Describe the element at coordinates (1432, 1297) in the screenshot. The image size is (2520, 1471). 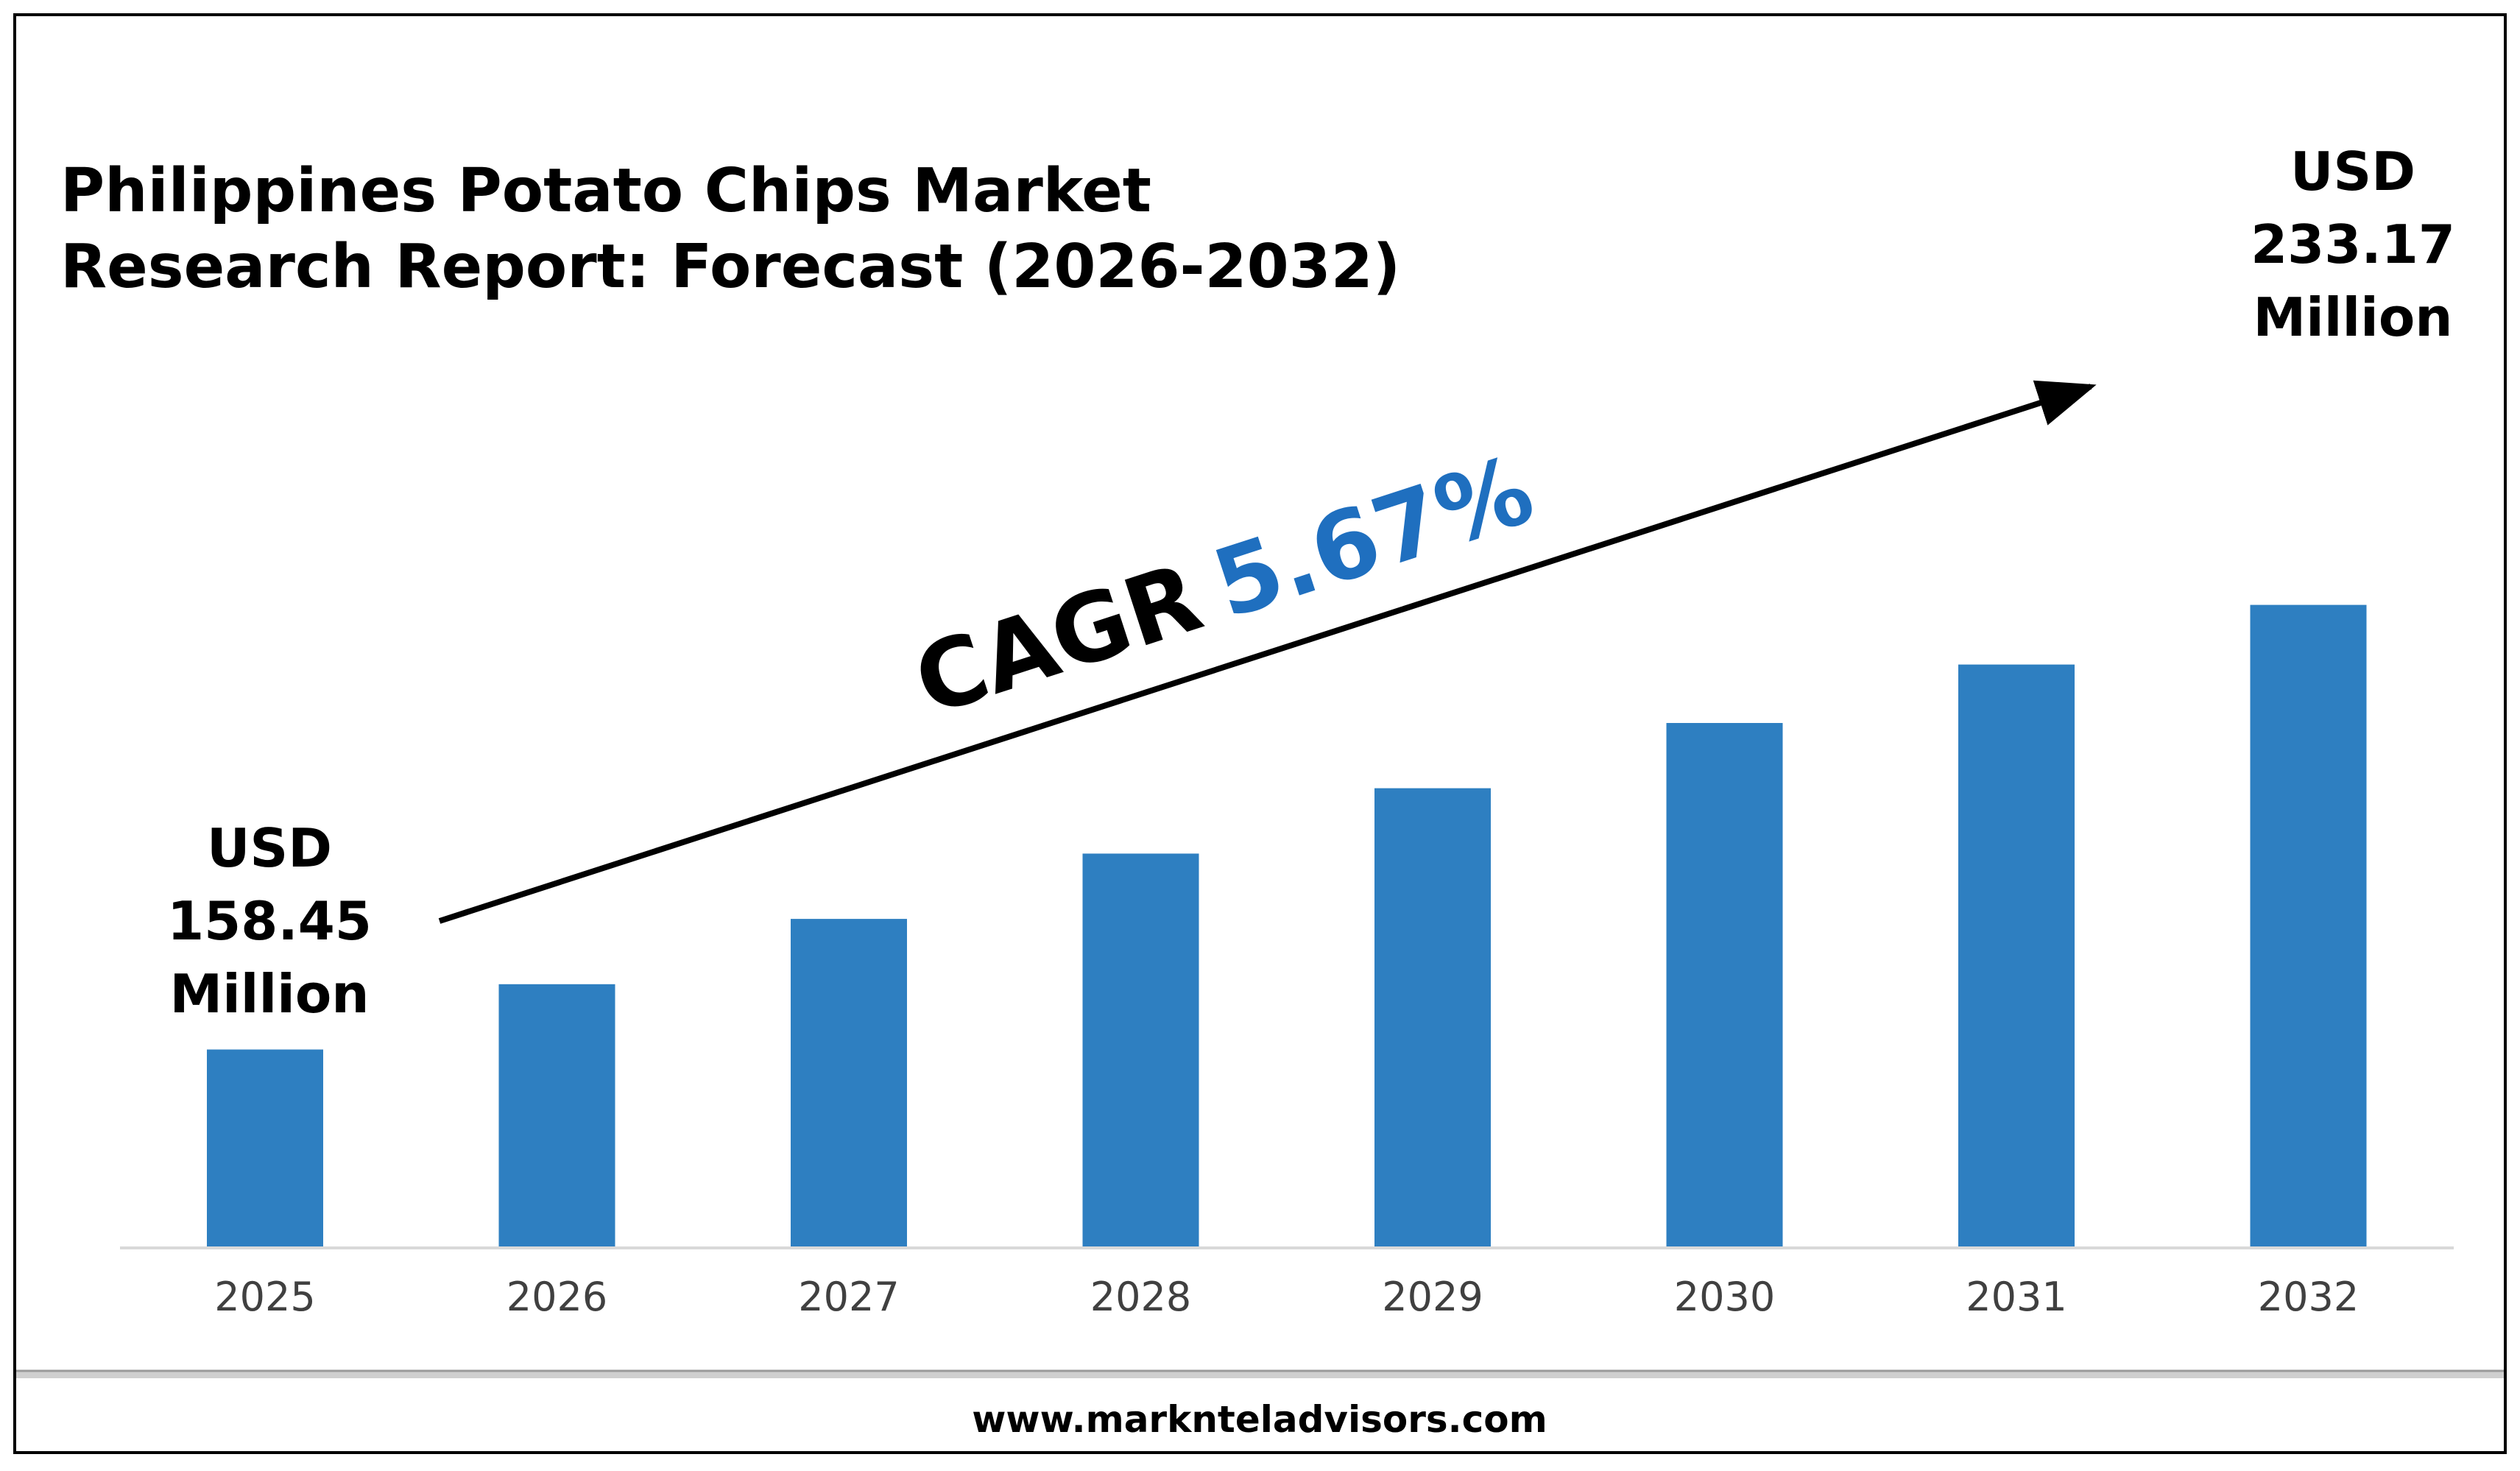
I see `x-tick-label-2029: 2029` at that location.